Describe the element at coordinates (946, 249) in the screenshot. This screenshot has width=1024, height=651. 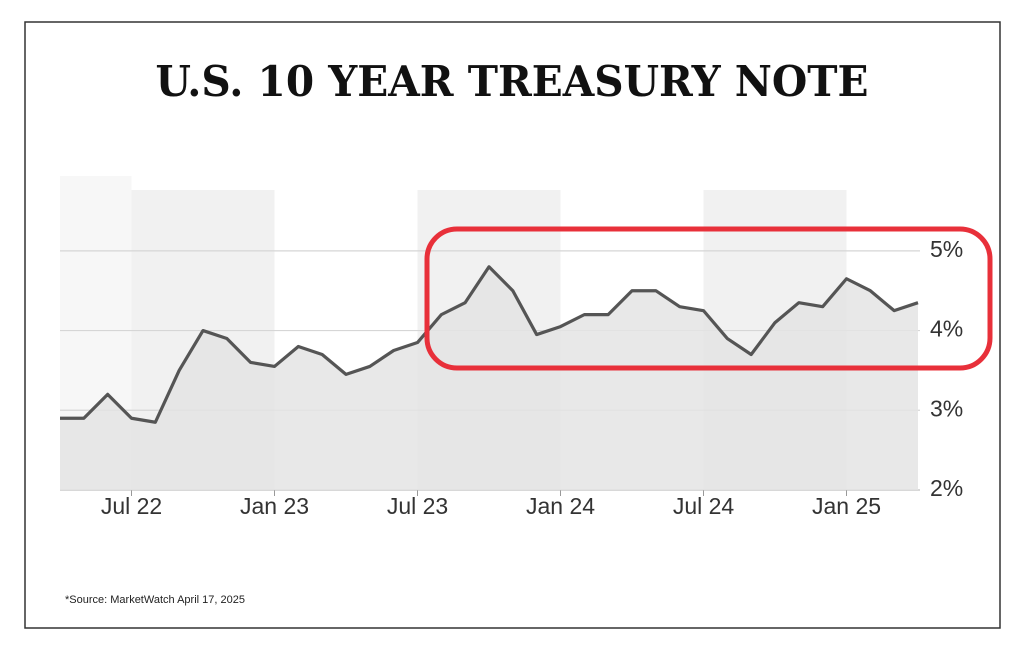
I see `y-tick-label: 5%` at that location.